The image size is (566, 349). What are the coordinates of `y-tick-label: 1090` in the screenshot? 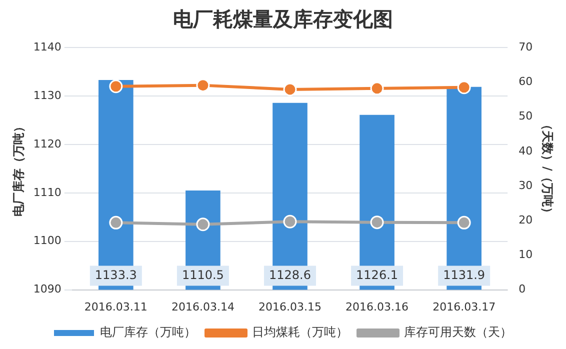 It's located at (47, 289).